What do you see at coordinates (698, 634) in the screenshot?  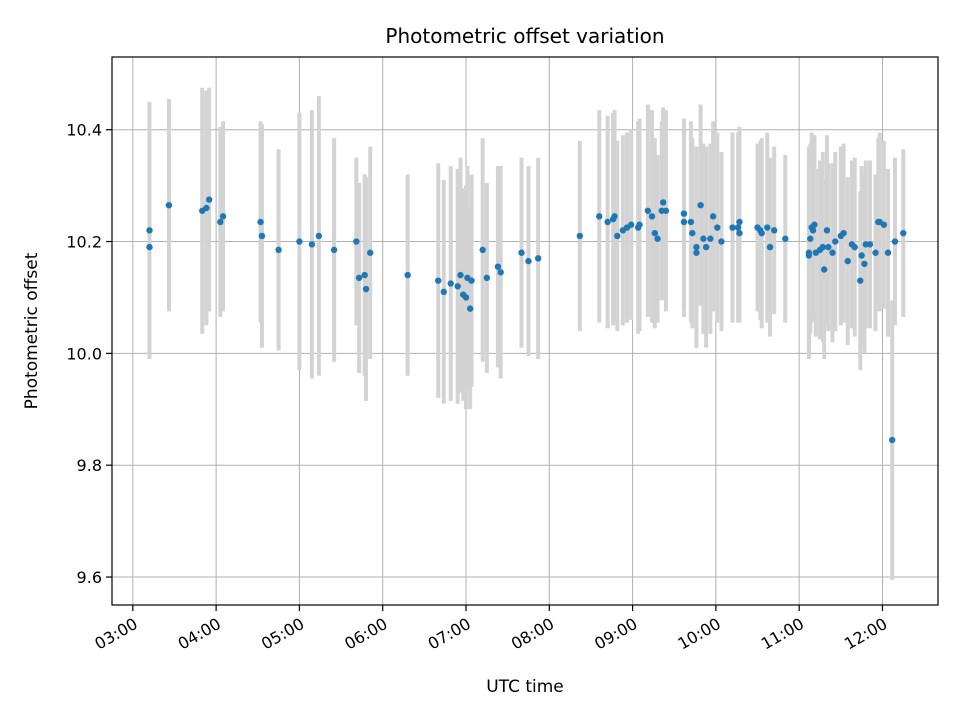 I see `x-tick-label: 10:00` at bounding box center [698, 634].